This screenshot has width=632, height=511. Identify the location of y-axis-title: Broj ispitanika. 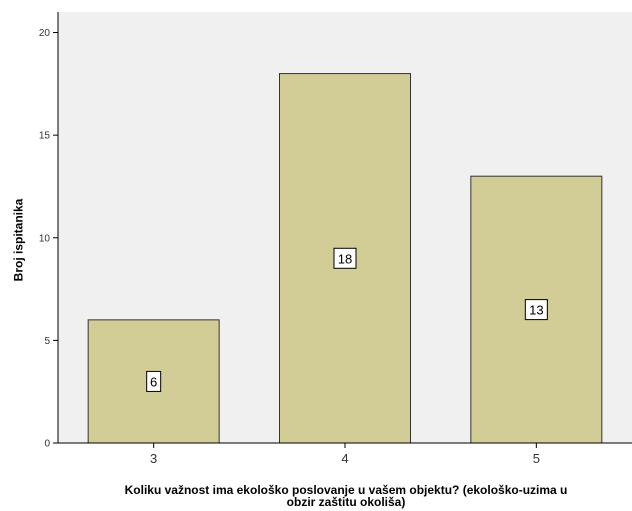
(18, 240).